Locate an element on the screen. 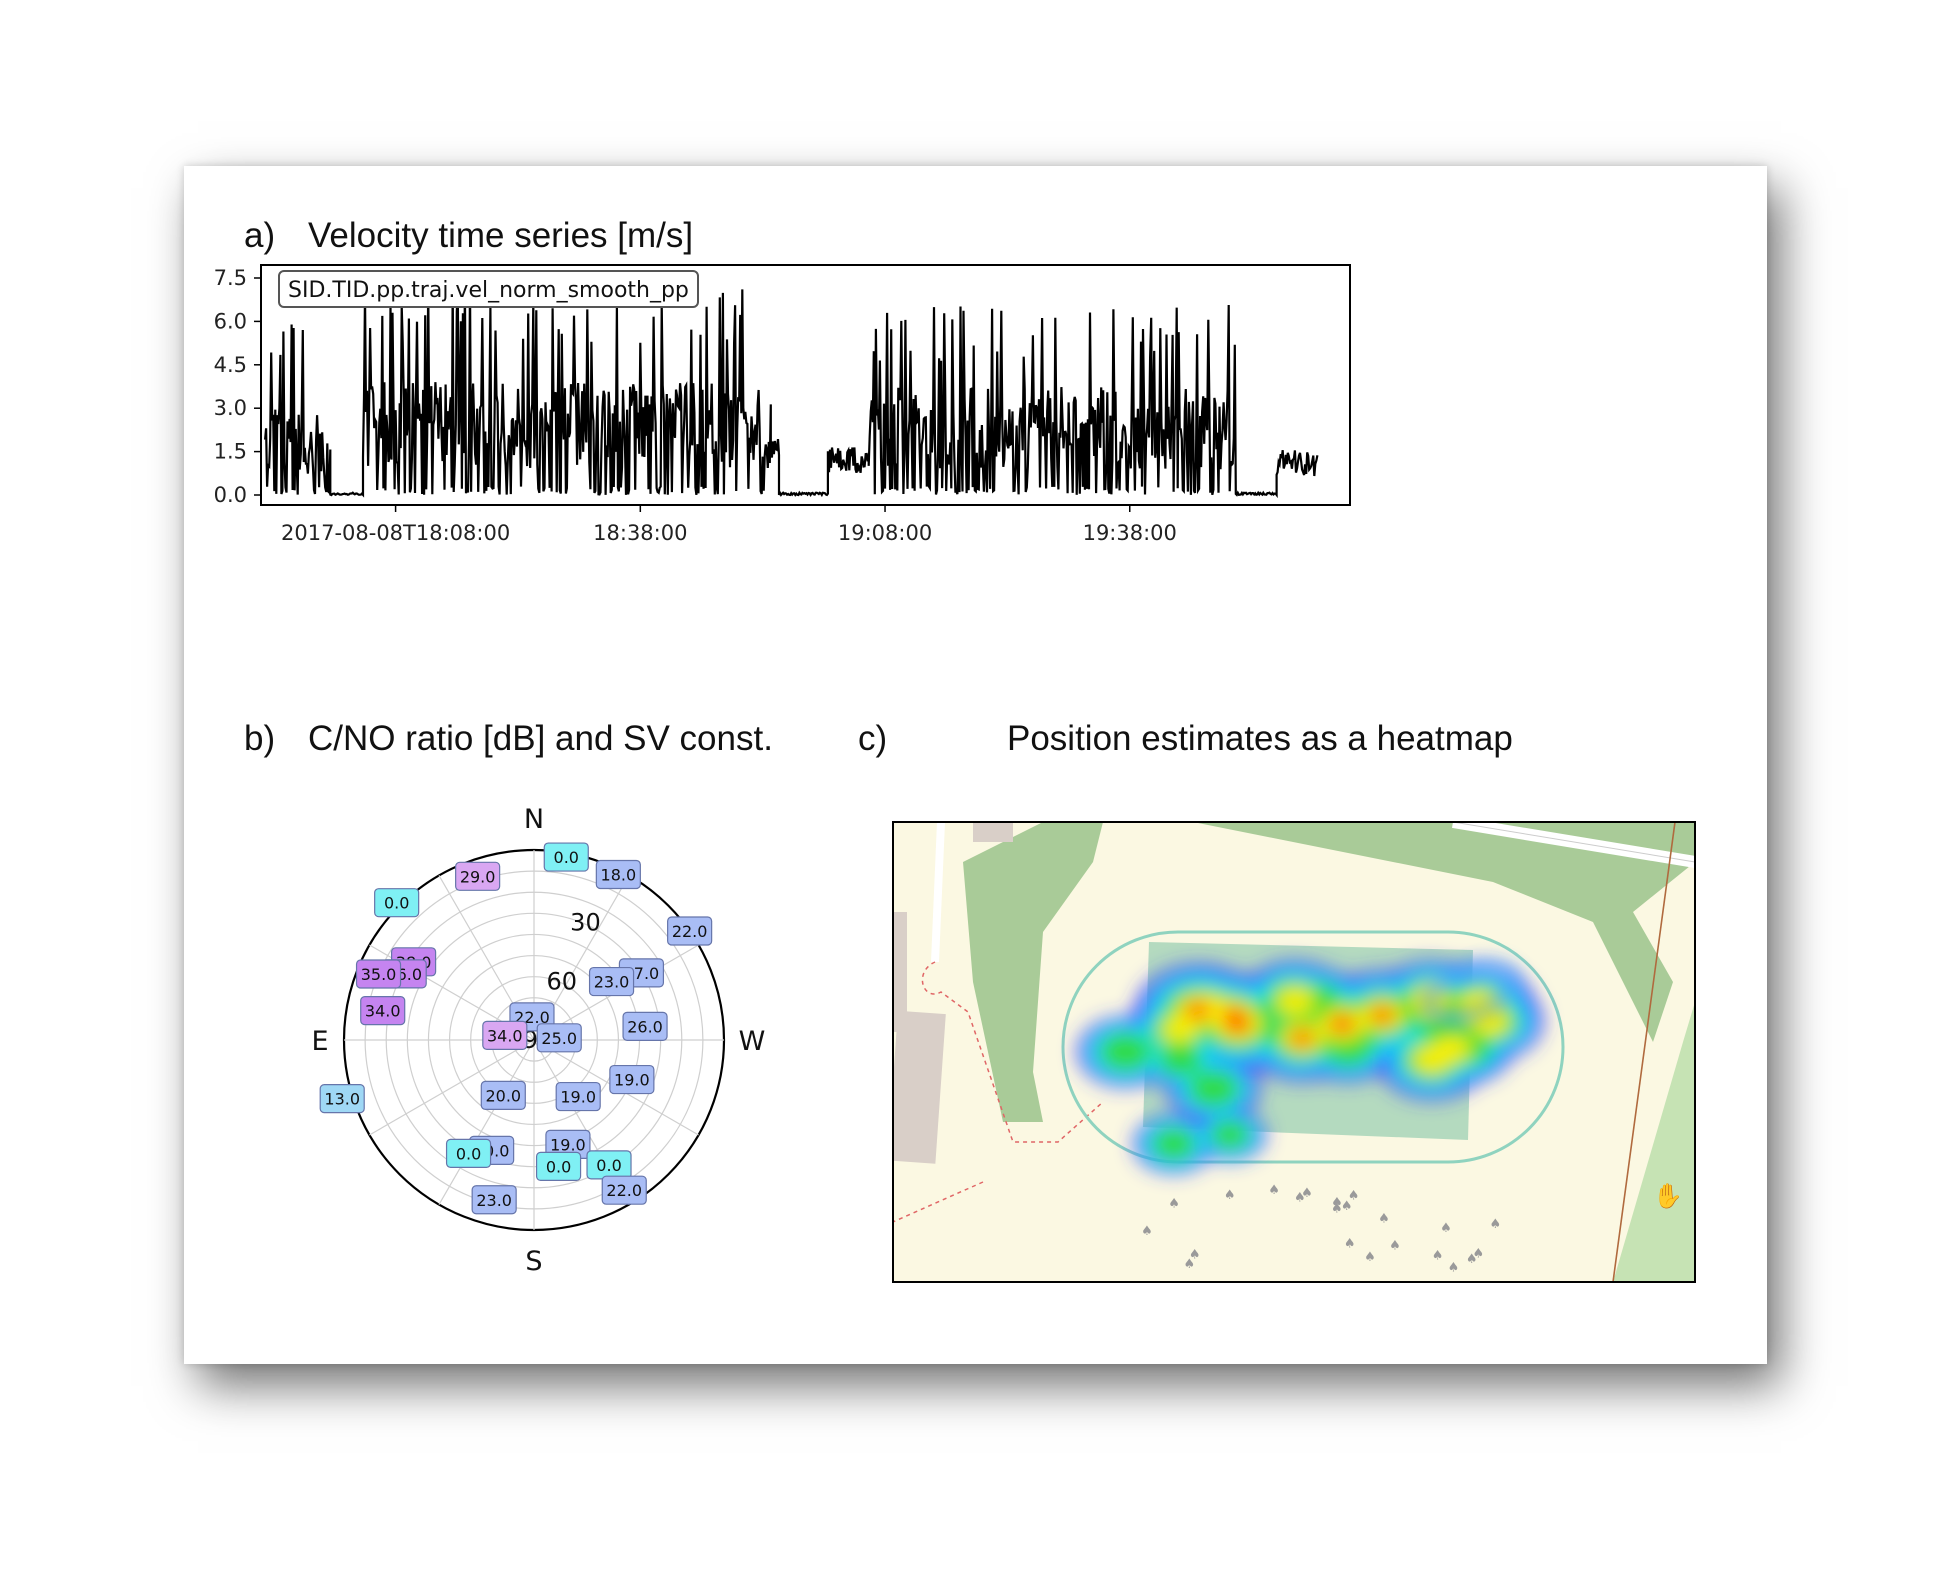 Image resolution: width=1959 pixels, height=1575 pixels. satellite-marker: 29.0 is located at coordinates (478, 876).